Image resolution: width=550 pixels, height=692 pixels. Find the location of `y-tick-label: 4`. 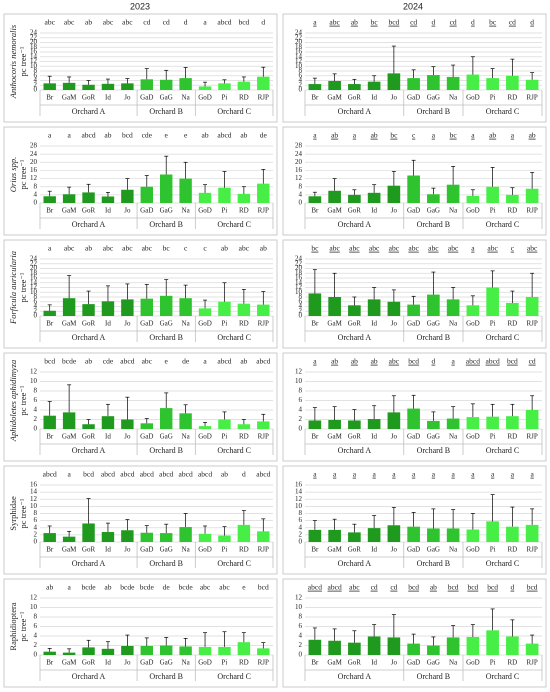

y-tick-label: 4 is located at coordinates (301, 306).